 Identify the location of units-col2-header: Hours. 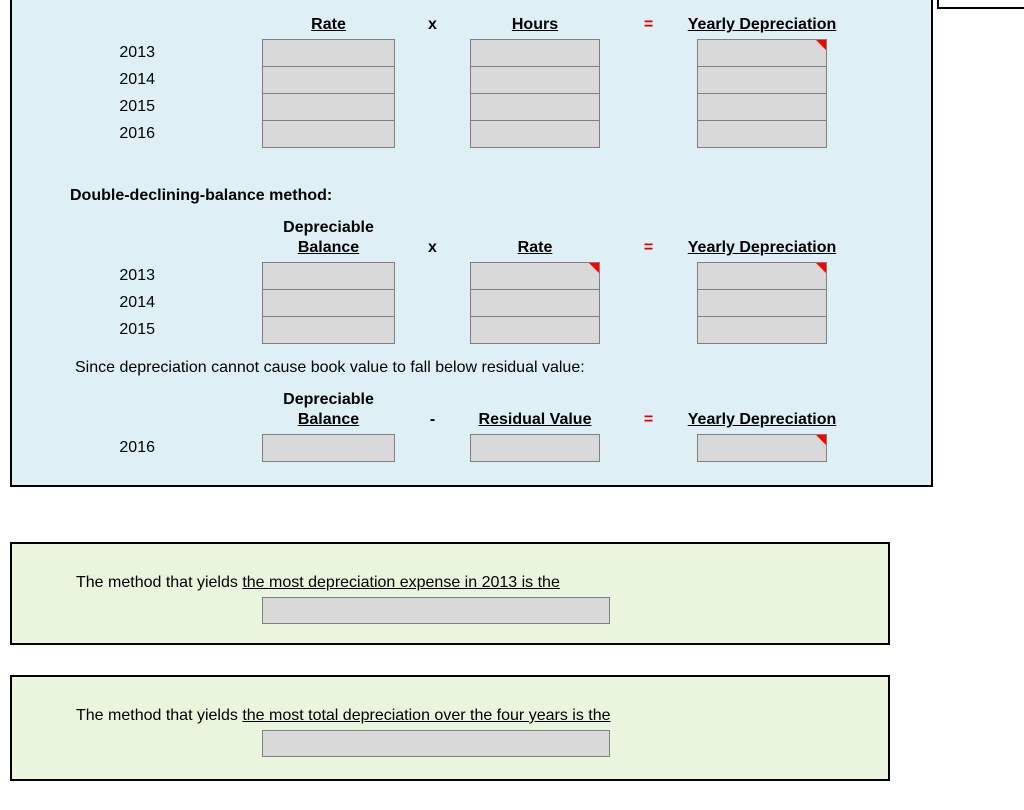
(535, 24).